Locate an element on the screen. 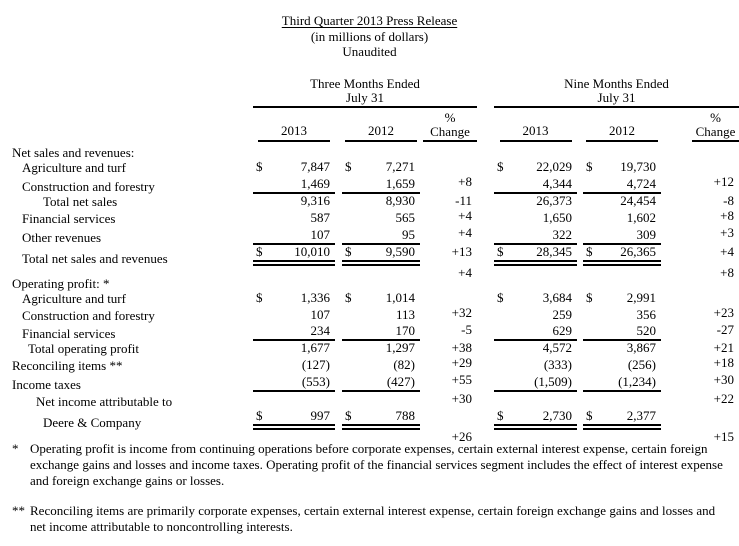  pct-change-cell: -27 is located at coordinates (725, 329).